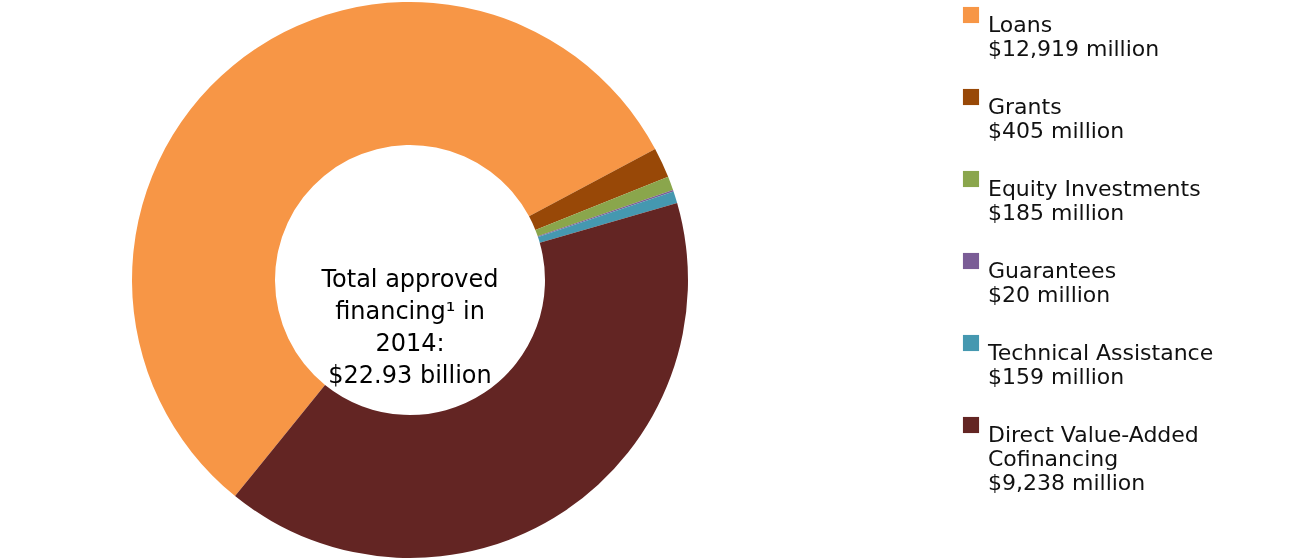 This screenshot has height=560, width=1311. Describe the element at coordinates (1094, 188) in the screenshot. I see `legend-label: Equity Investments` at that location.